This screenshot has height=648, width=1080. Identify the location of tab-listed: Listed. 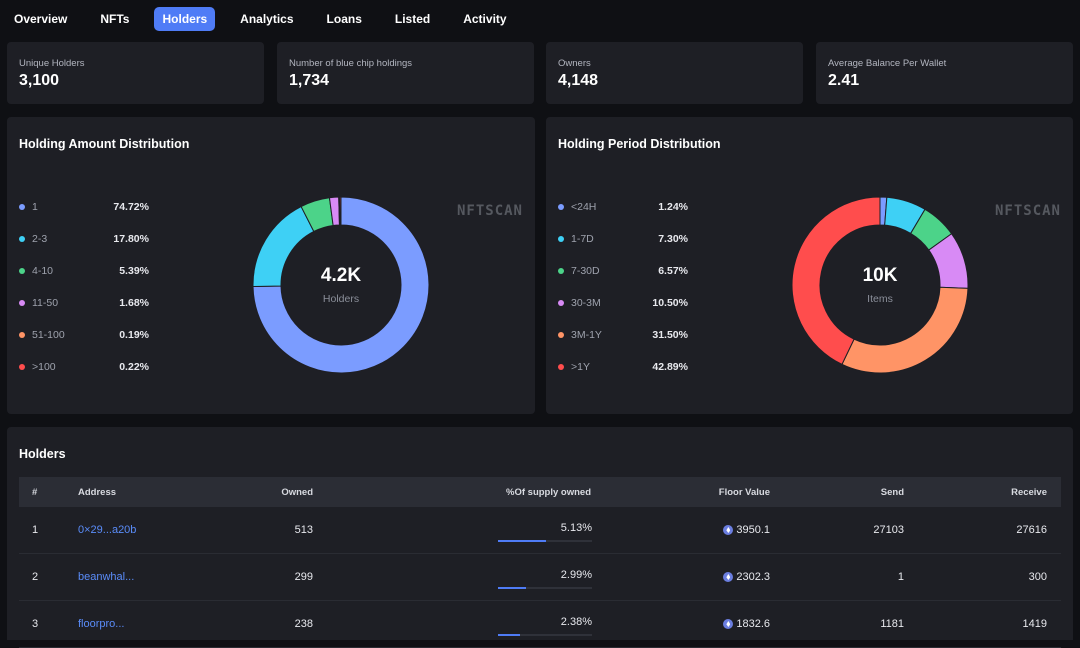
(412, 19).